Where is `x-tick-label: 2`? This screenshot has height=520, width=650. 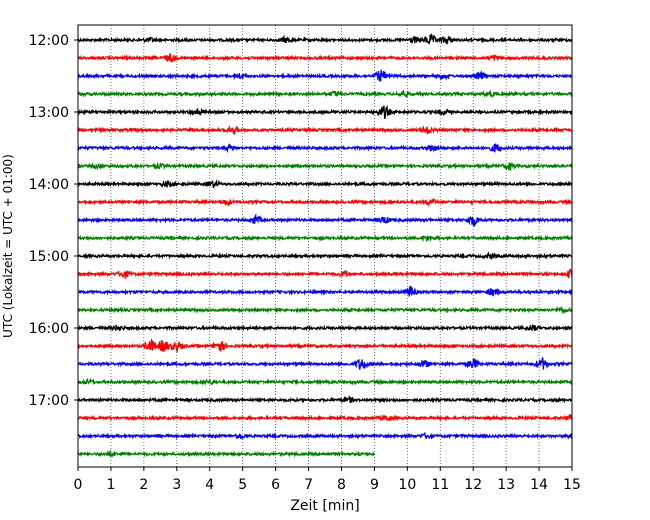 x-tick-label: 2 is located at coordinates (143, 485).